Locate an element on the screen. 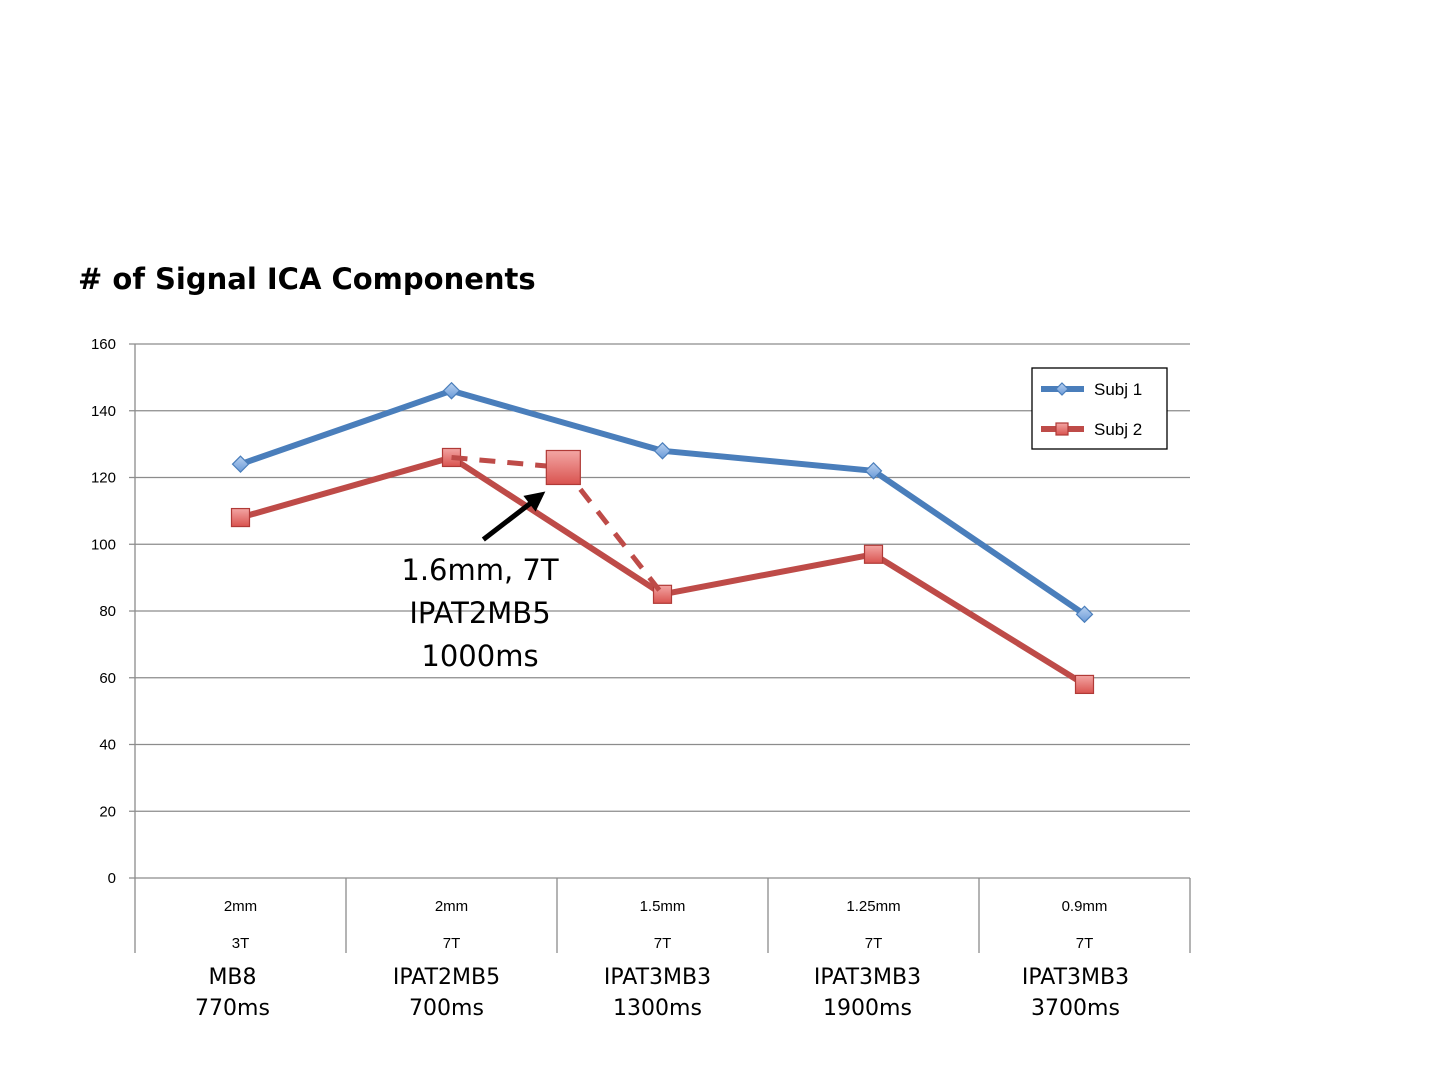  x-category-tr: 770ms is located at coordinates (232, 1008).